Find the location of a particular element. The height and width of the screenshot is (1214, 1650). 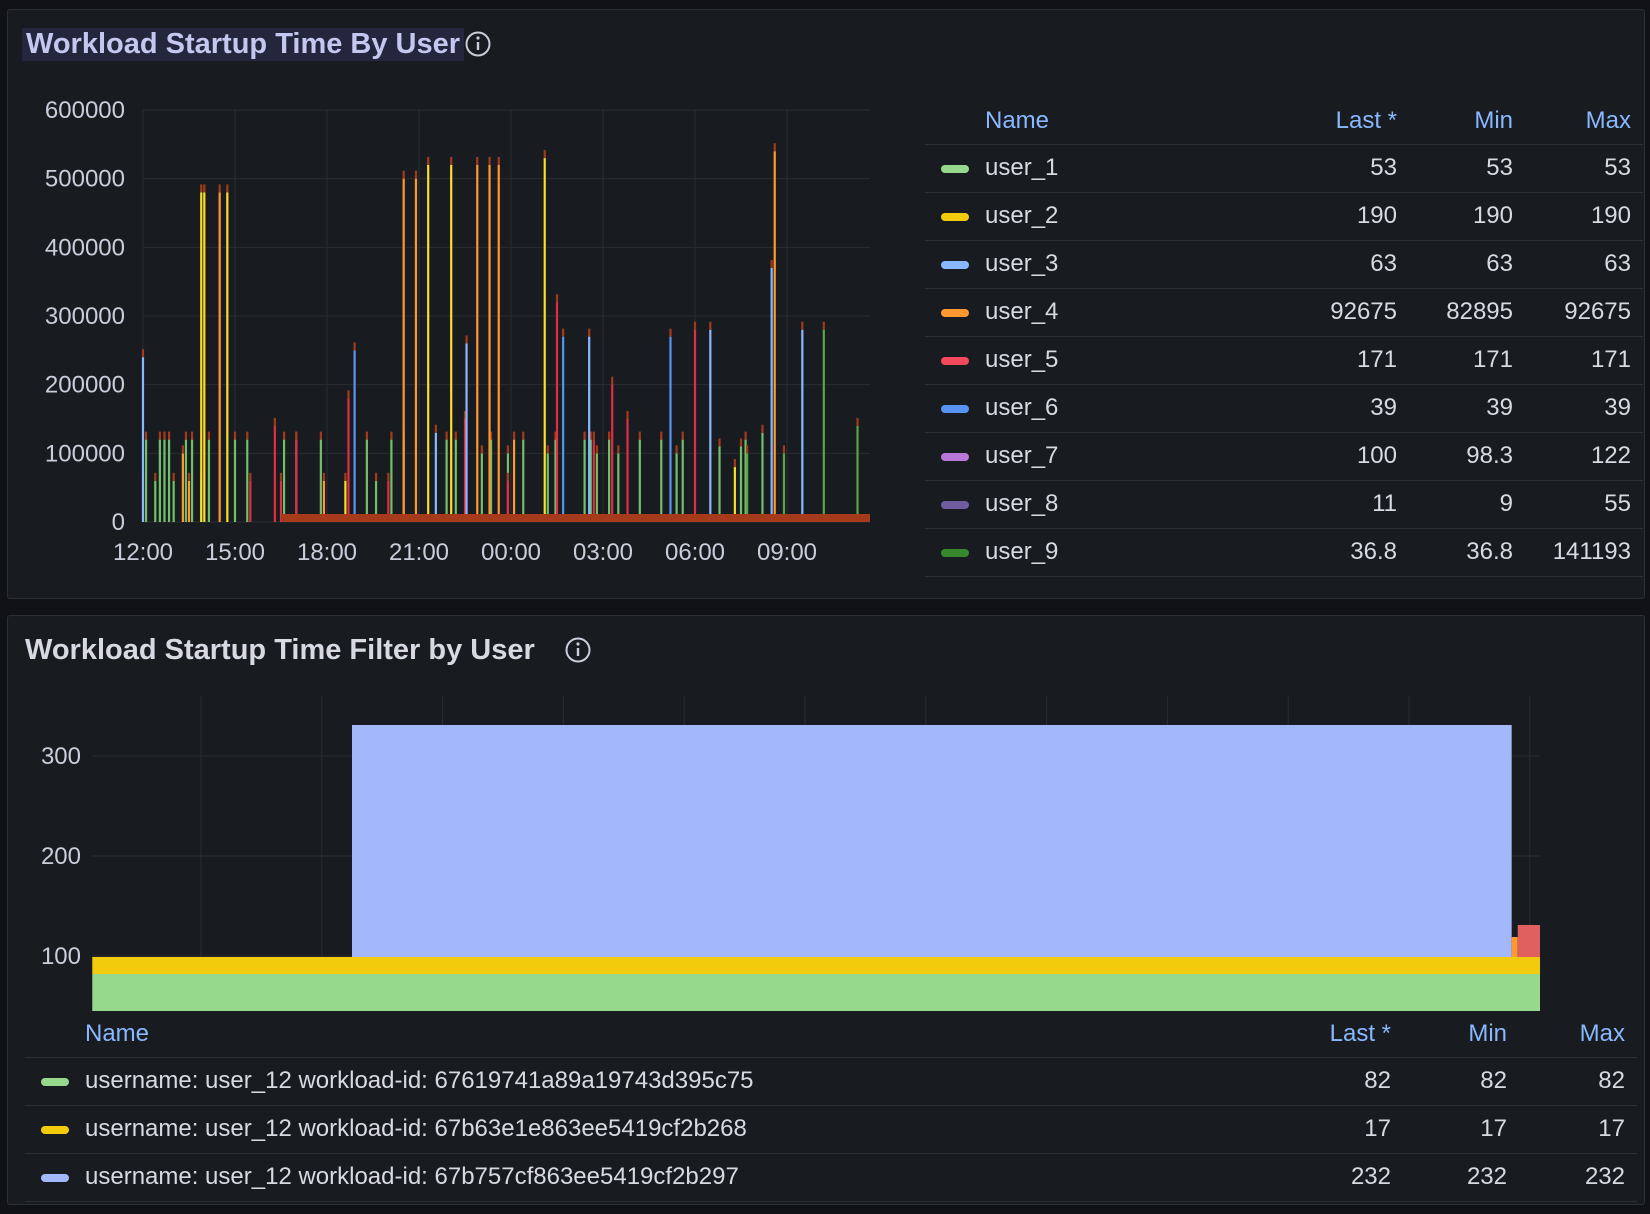

legend-value-max: 17 is located at coordinates (1578, 1129).